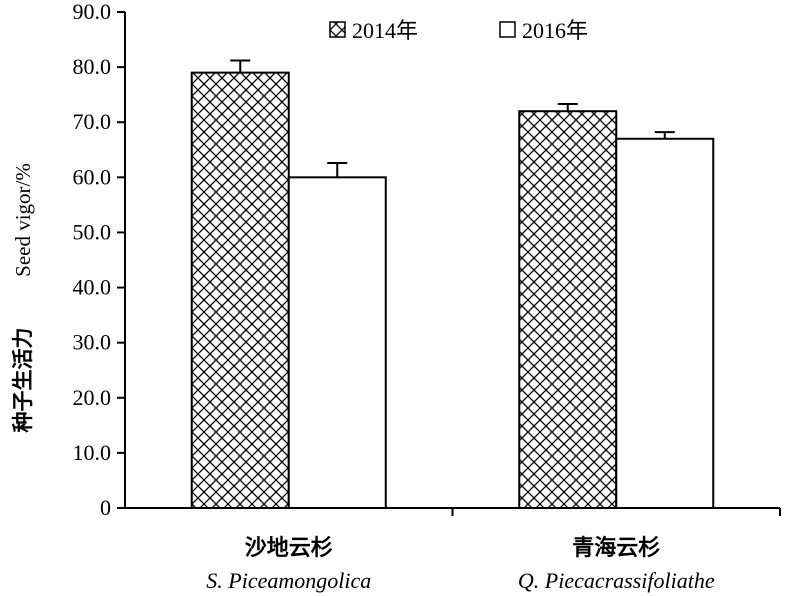 Image resolution: width=800 pixels, height=596 pixels. I want to click on y-tick-label: 90.0, so click(92, 12).